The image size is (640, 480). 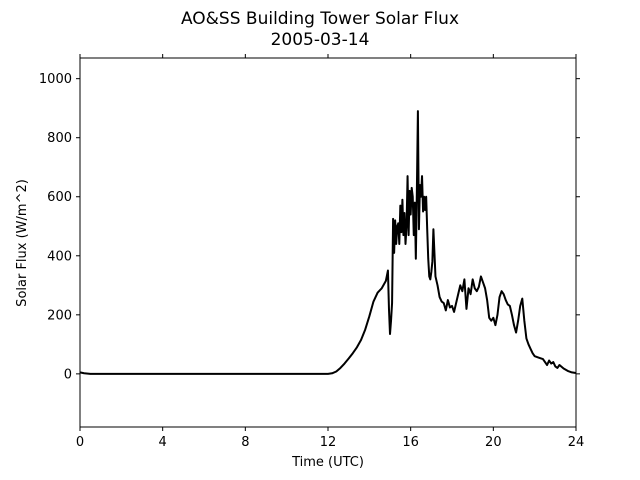 What do you see at coordinates (163, 442) in the screenshot?
I see `x-tick-label: 4` at bounding box center [163, 442].